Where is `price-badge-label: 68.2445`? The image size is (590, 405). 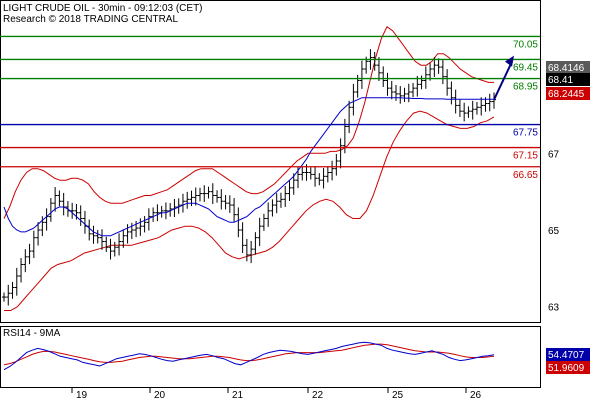
price-badge-label: 68.2445 is located at coordinates (566, 94).